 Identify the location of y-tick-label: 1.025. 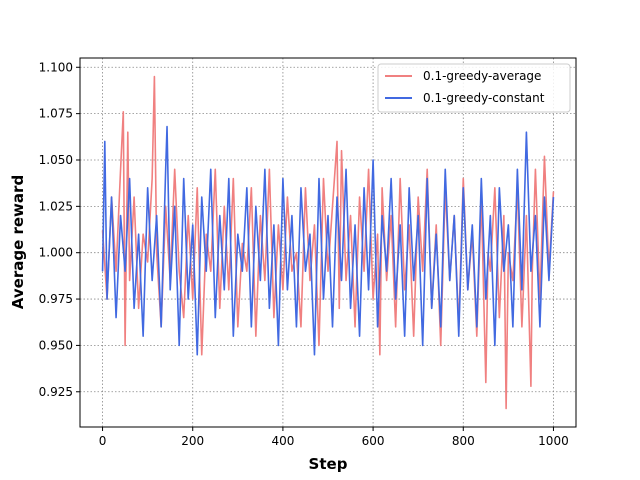
(56, 206).